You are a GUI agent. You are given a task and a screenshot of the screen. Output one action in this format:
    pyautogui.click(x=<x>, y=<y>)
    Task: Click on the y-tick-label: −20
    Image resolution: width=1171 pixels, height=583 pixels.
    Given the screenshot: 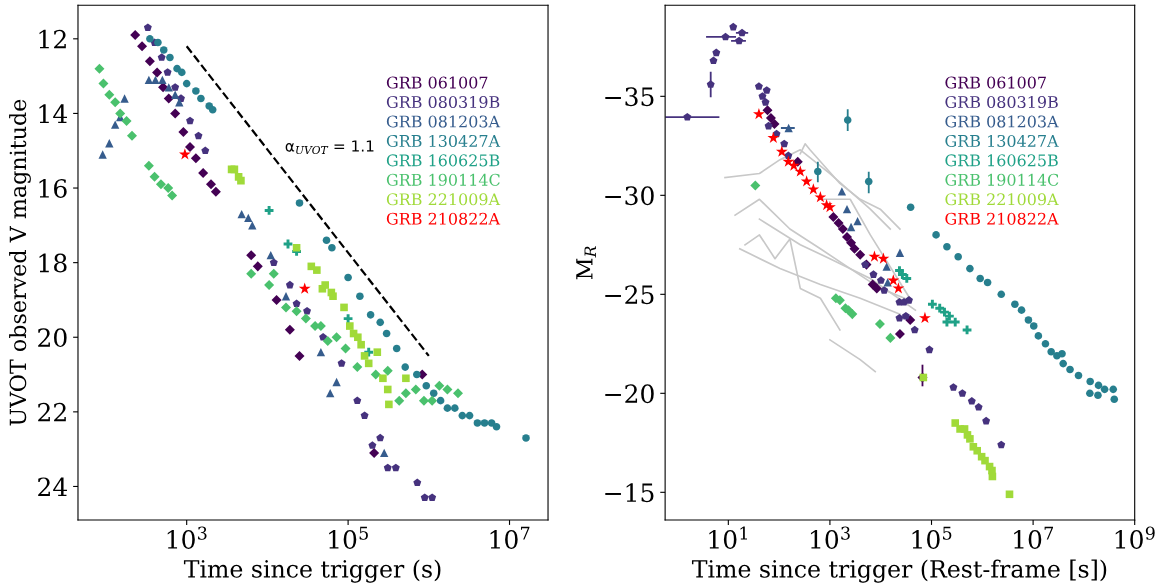 What is the action you would take?
    pyautogui.click(x=629, y=394)
    